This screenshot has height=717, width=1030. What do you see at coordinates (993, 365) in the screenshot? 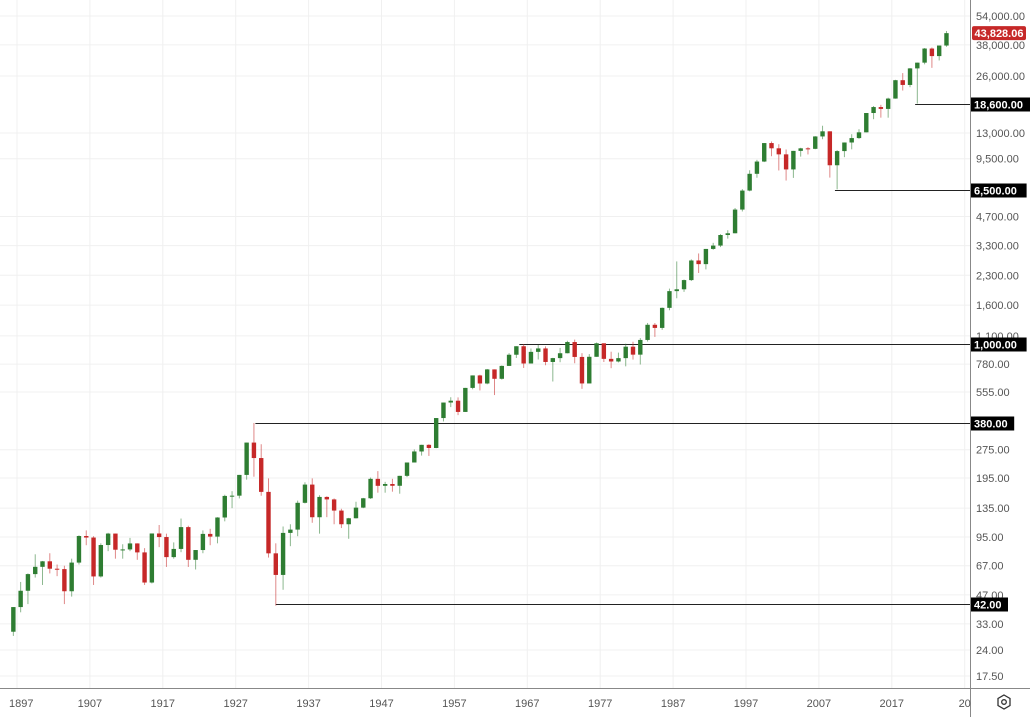
I see `price-tick-label: 780.00` at bounding box center [993, 365].